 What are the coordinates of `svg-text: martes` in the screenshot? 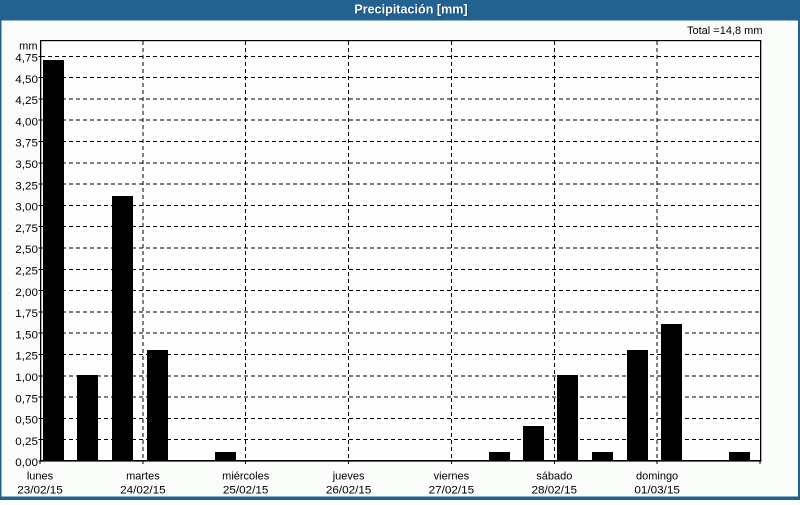 It's located at (143, 477).